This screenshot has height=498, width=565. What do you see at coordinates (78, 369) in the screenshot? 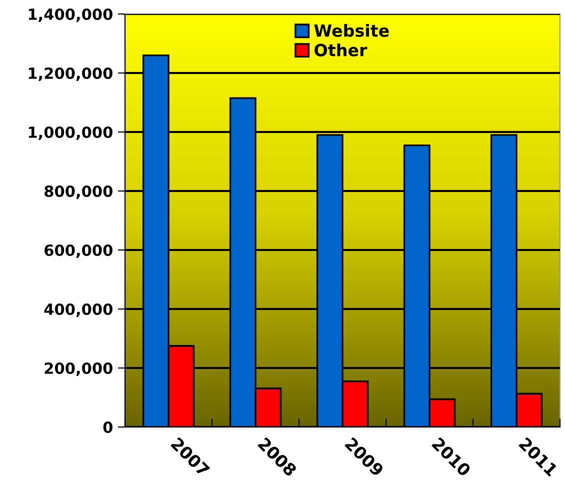
I see `y-tick-label: 200,000` at bounding box center [78, 369].